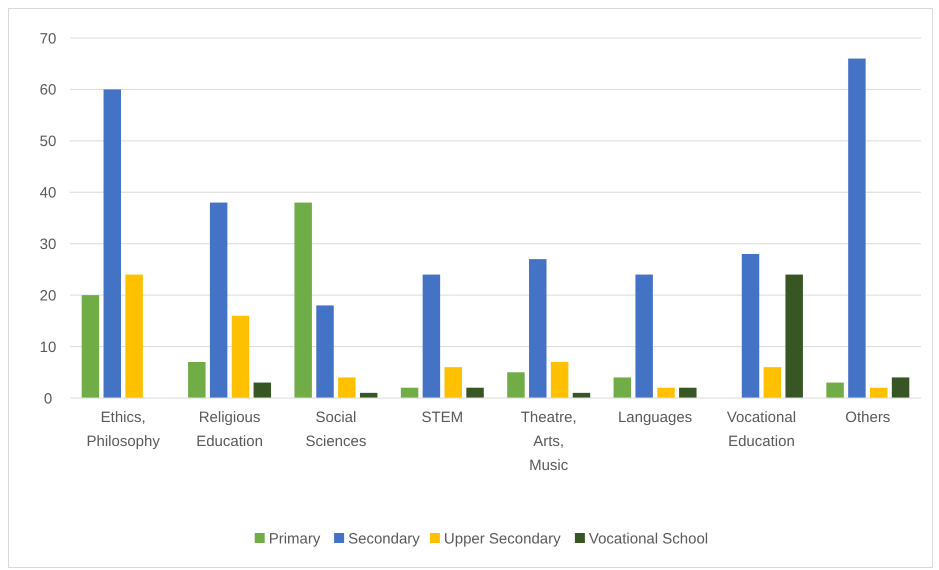 Image resolution: width=939 pixels, height=570 pixels. What do you see at coordinates (48, 90) in the screenshot?
I see `y-tick-label: 60` at bounding box center [48, 90].